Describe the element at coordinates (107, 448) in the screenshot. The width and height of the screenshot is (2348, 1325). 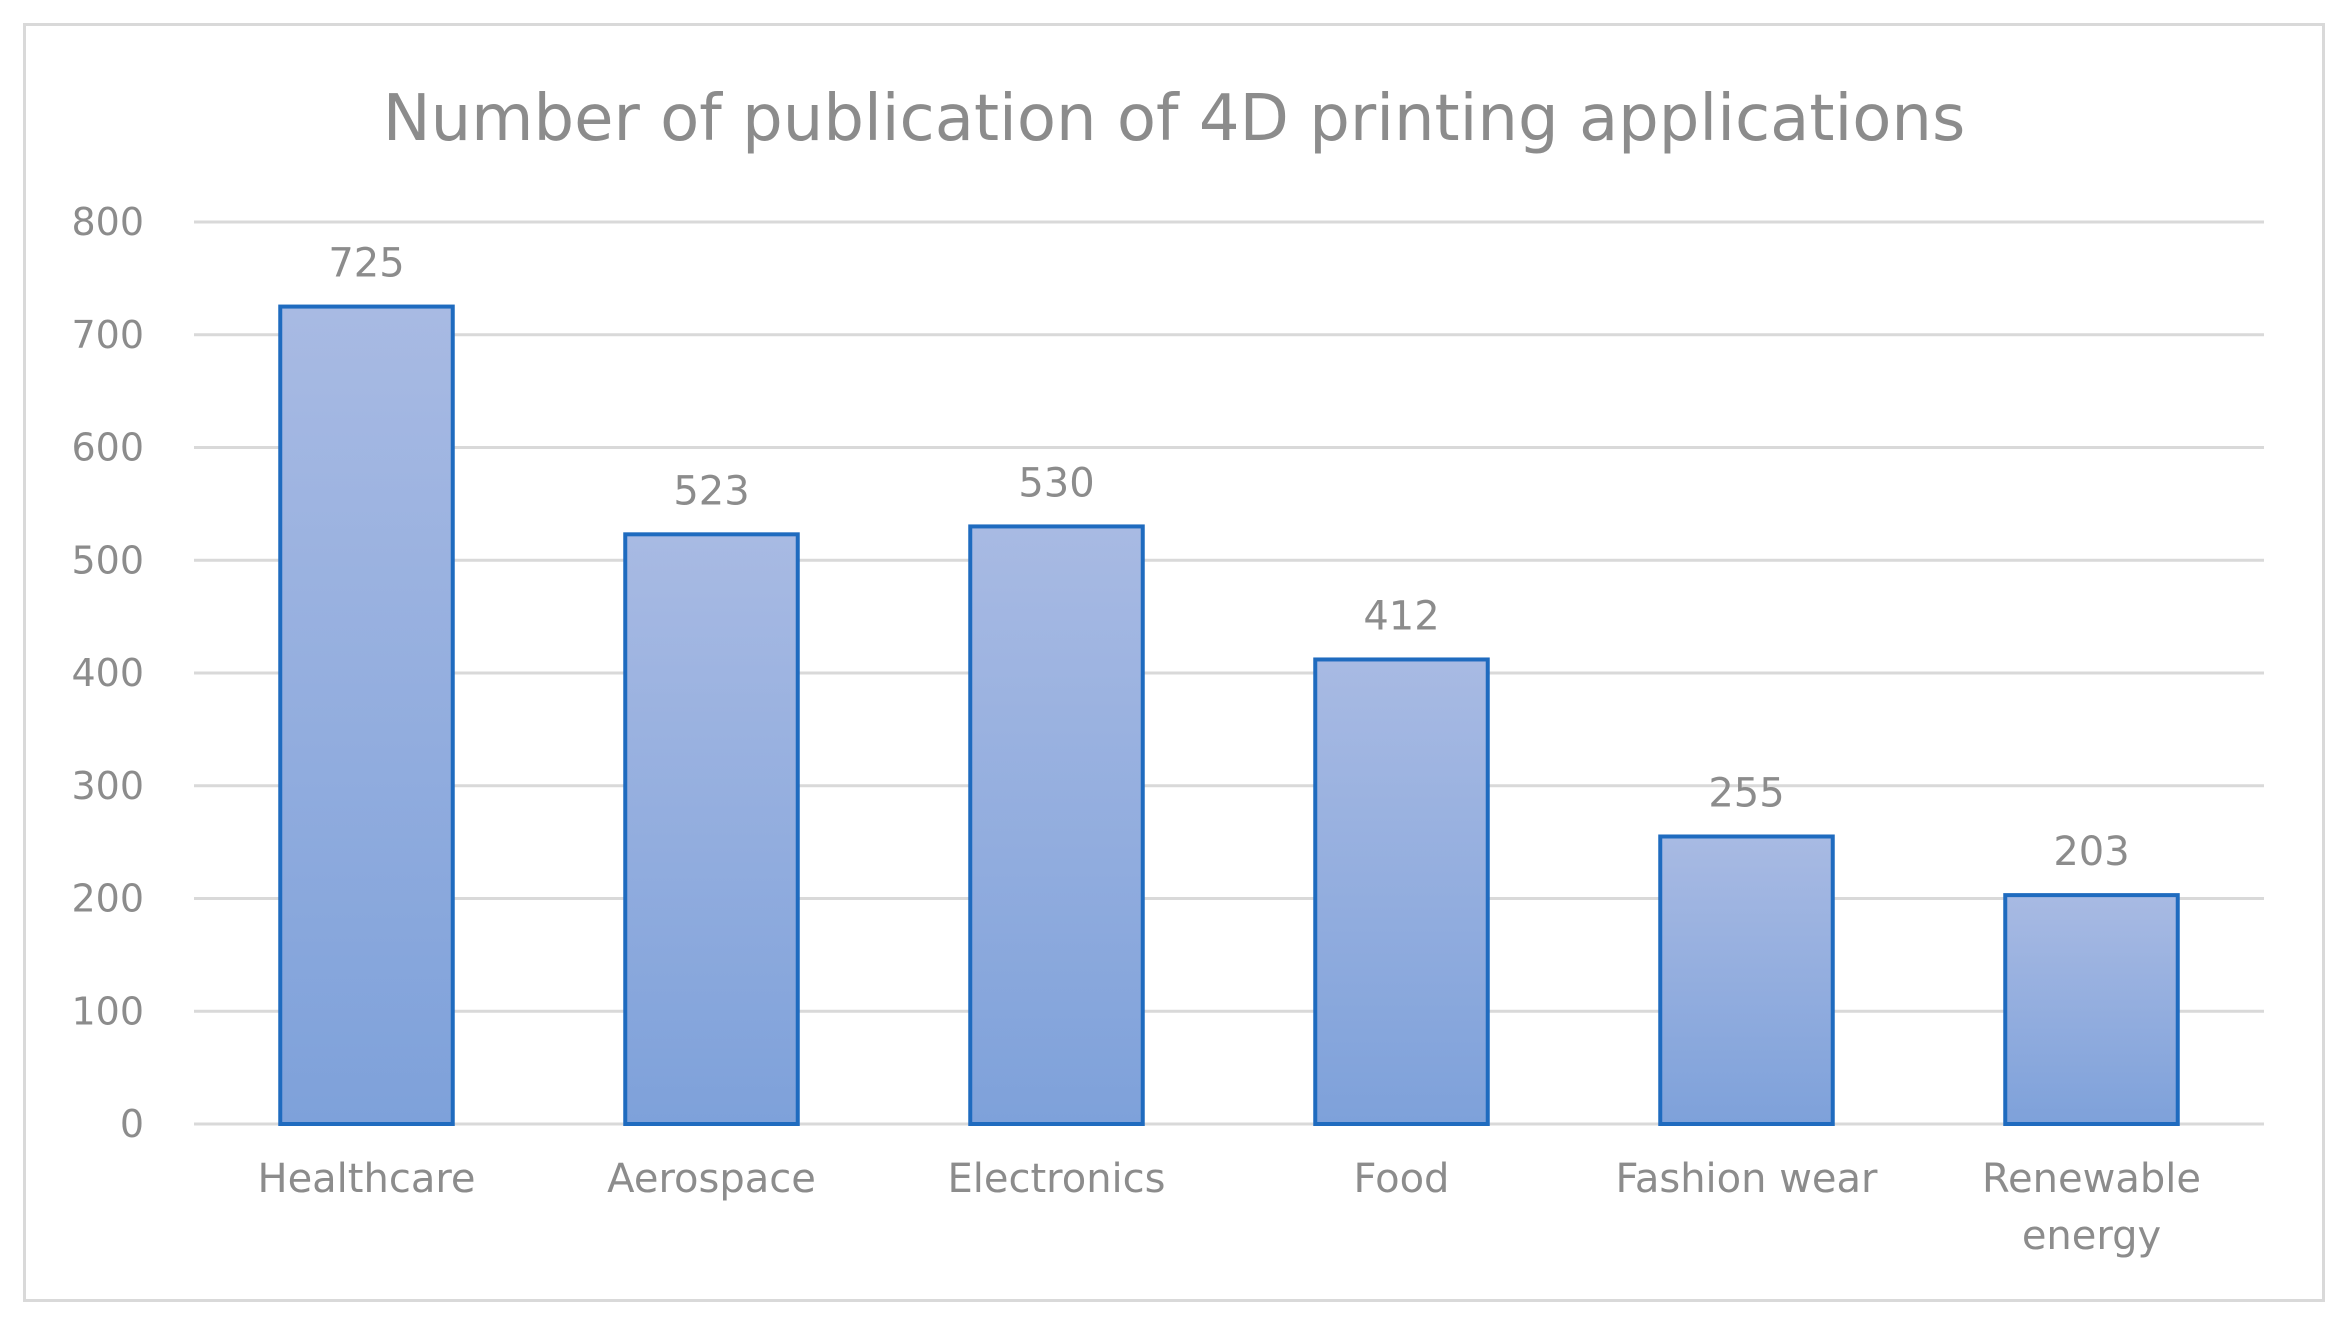
I see `y-tick-label: 600` at that location.